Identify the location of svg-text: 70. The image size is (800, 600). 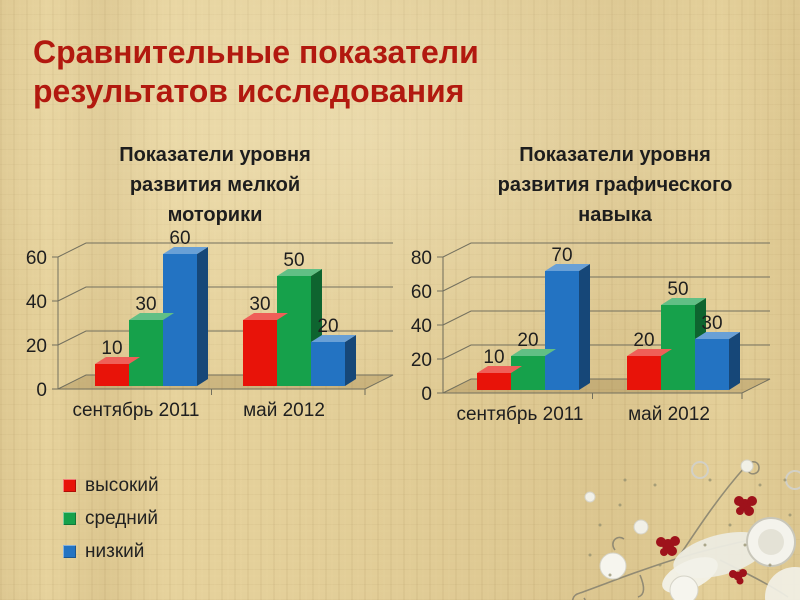
(561, 255).